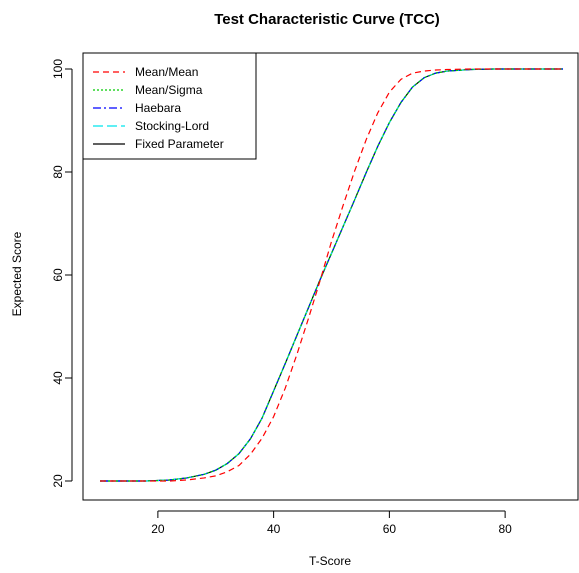  I want to click on x-tick-label: 20, so click(158, 529).